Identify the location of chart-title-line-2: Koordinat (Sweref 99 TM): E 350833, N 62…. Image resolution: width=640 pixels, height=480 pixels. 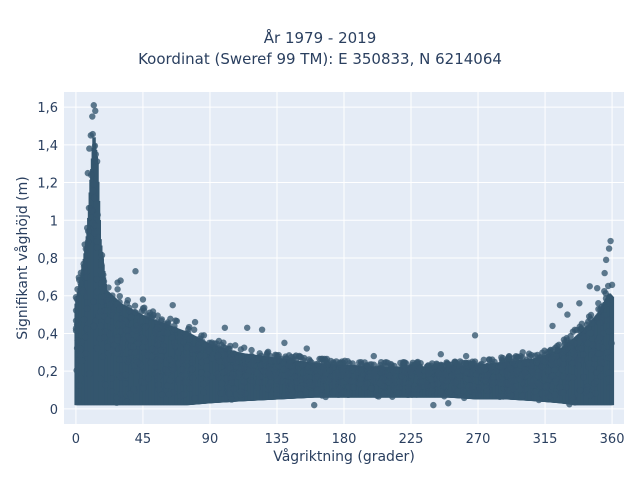
(320, 59).